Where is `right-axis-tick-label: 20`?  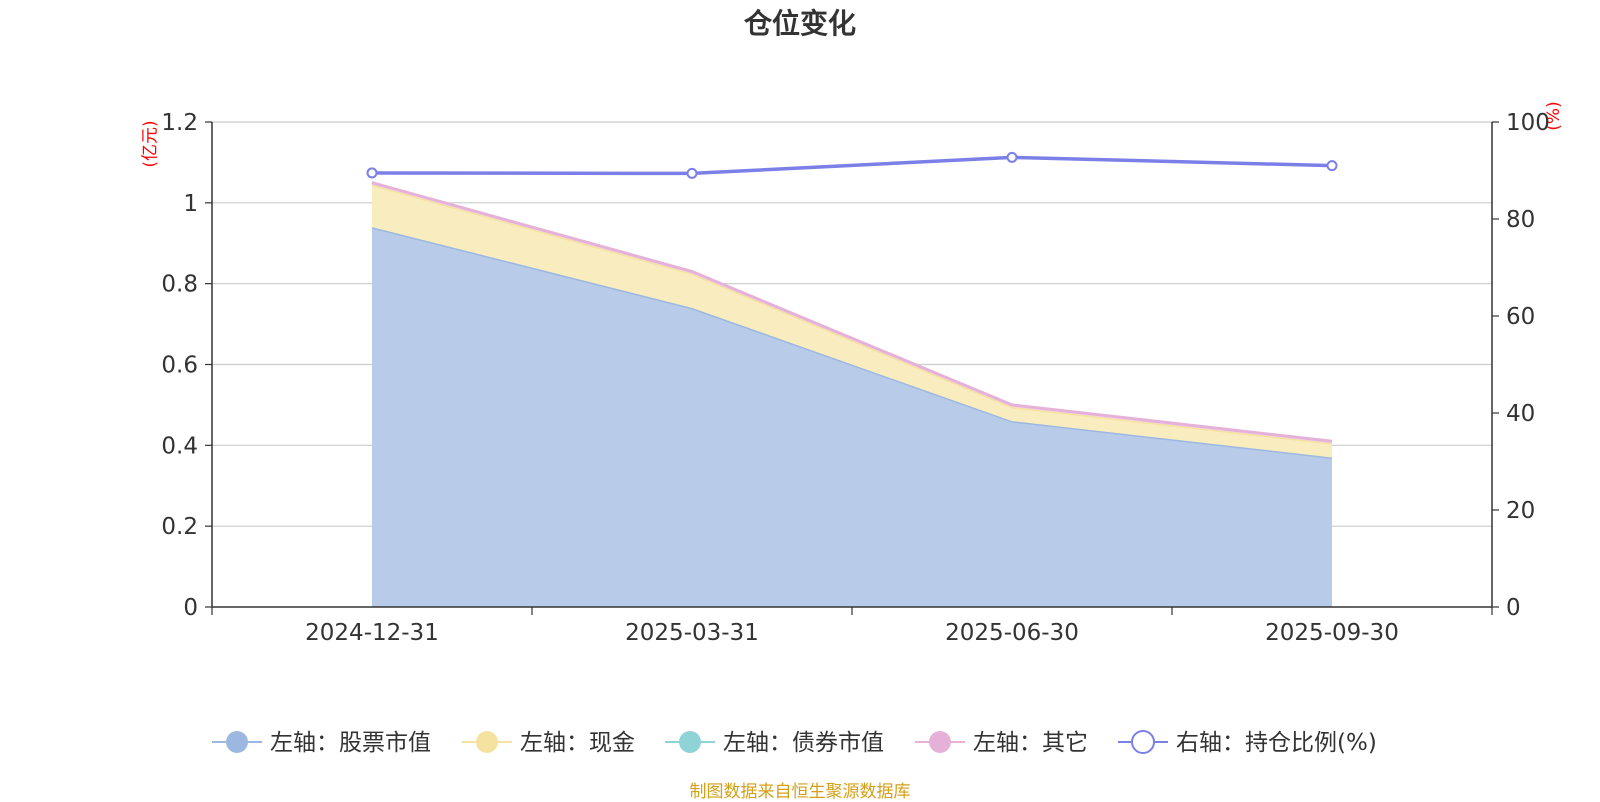 right-axis-tick-label: 20 is located at coordinates (1520, 511).